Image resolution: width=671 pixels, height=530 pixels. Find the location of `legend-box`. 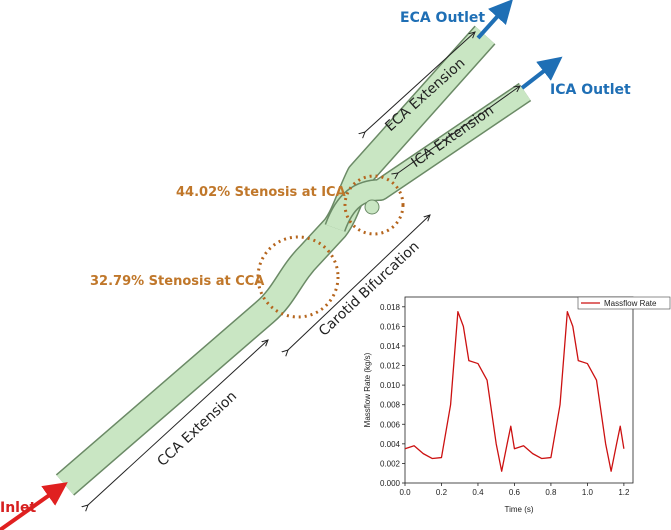

legend-box is located at coordinates (624, 303).